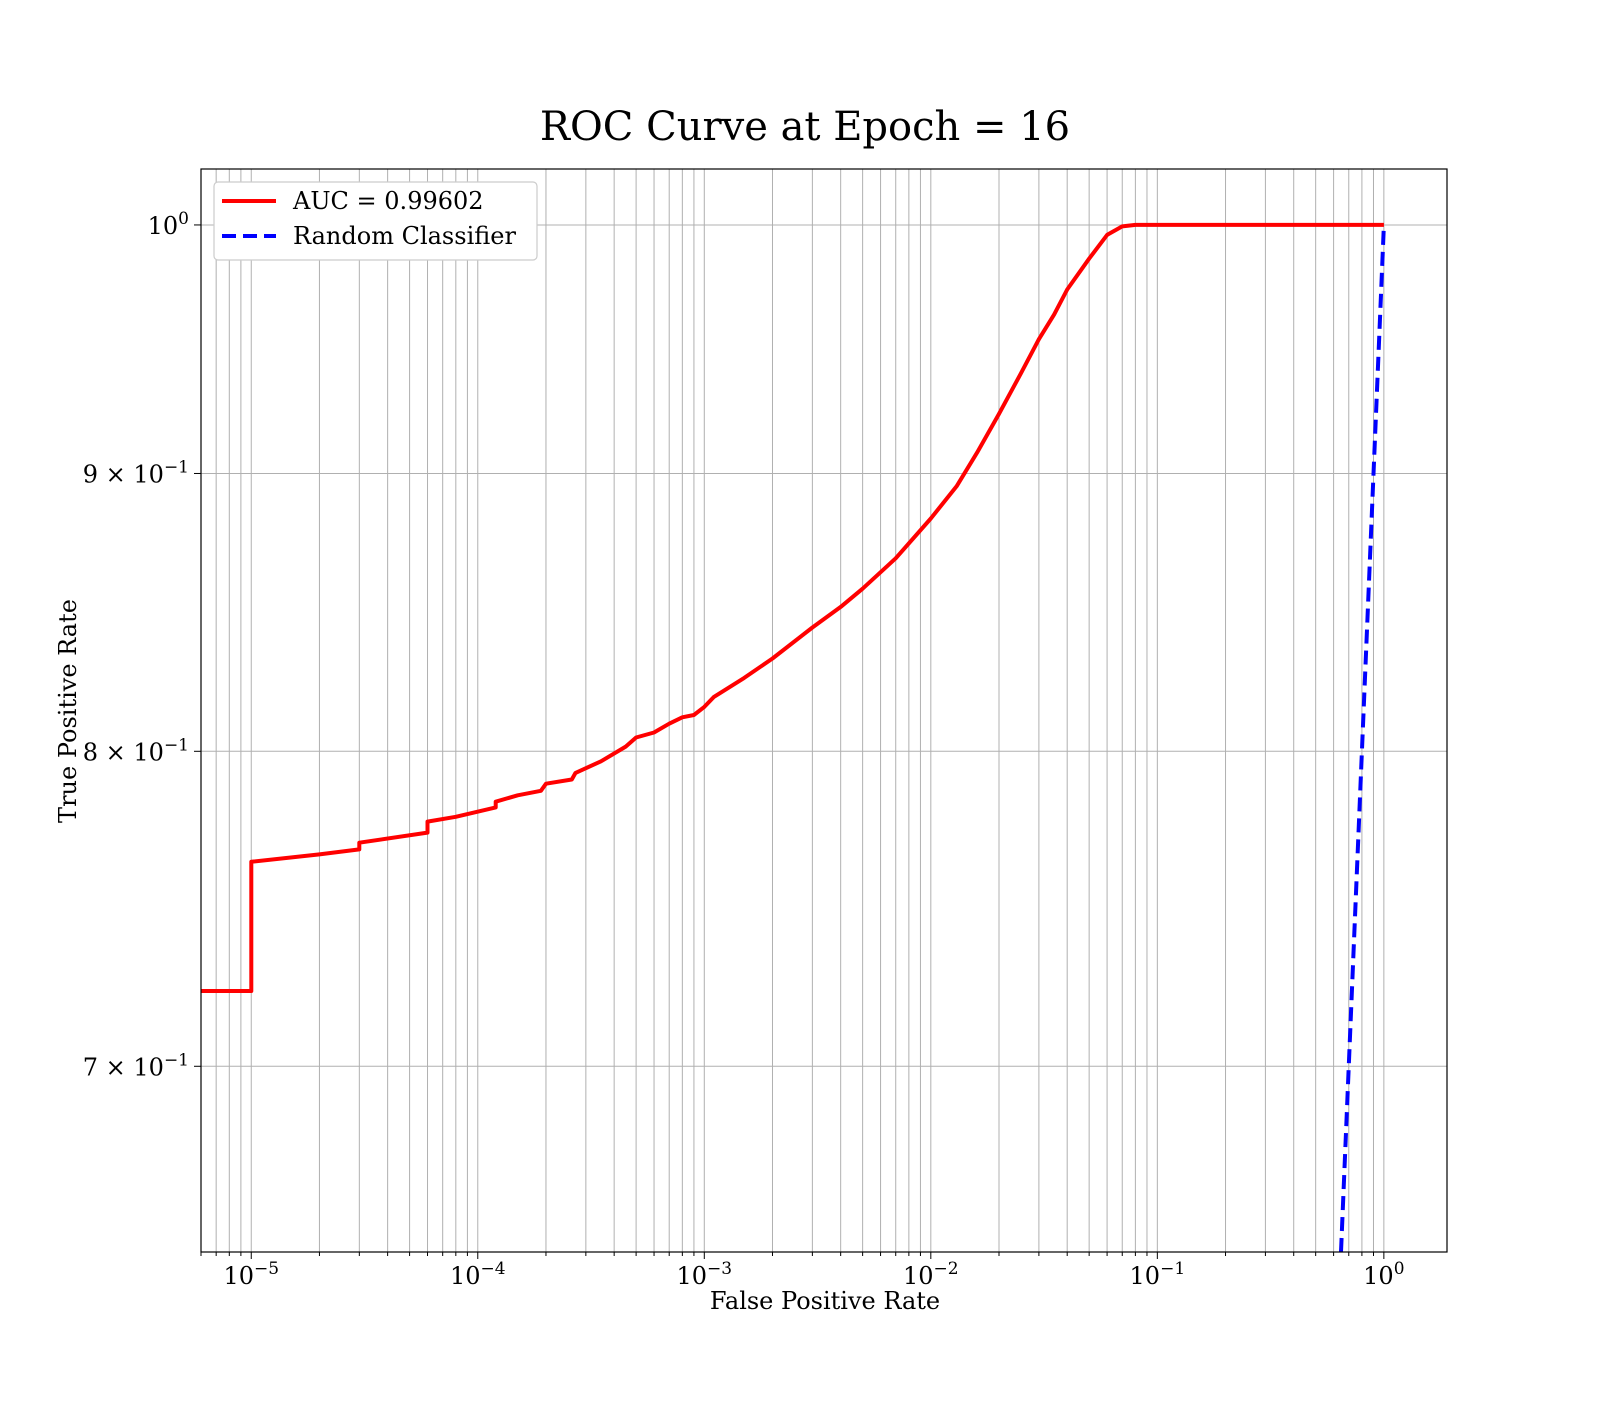 The image size is (1600, 1405). What do you see at coordinates (388, 201) in the screenshot?
I see `legend-label-roc: AUC = 0.99602` at bounding box center [388, 201].